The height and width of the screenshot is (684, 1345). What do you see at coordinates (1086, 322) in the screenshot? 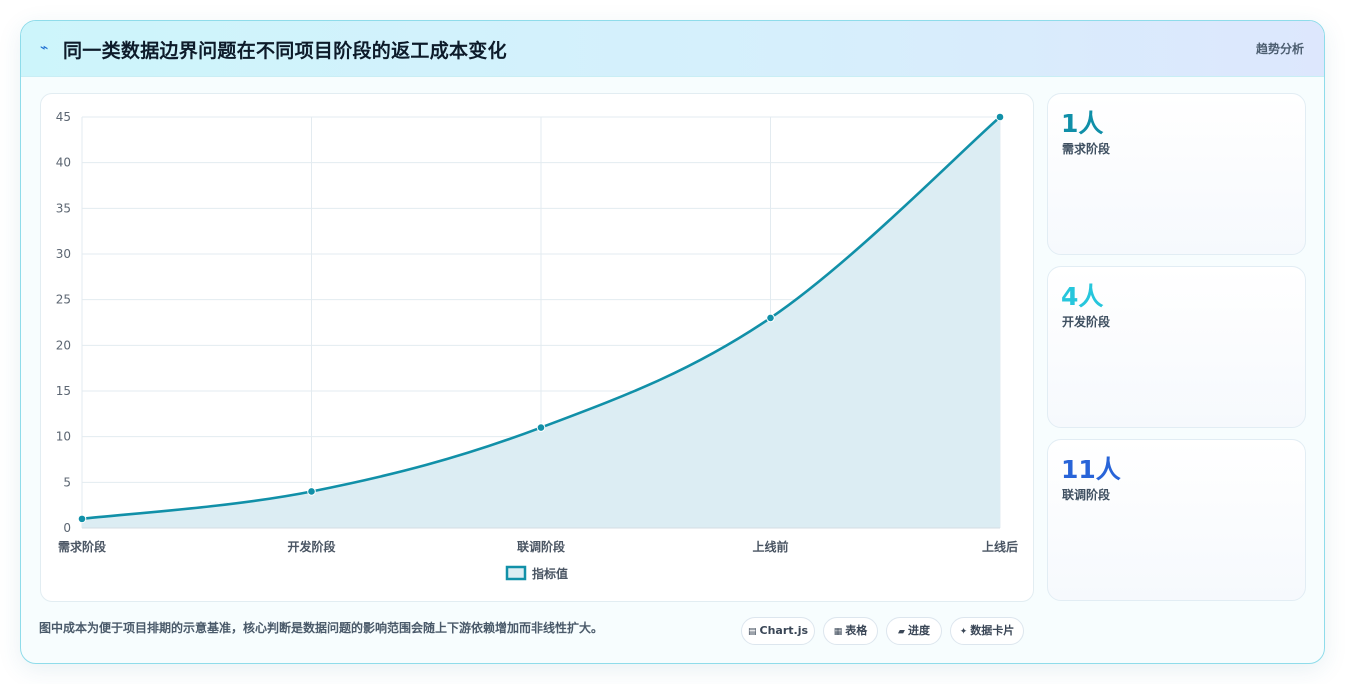
I see `stat-label: 开发阶段` at bounding box center [1086, 322].